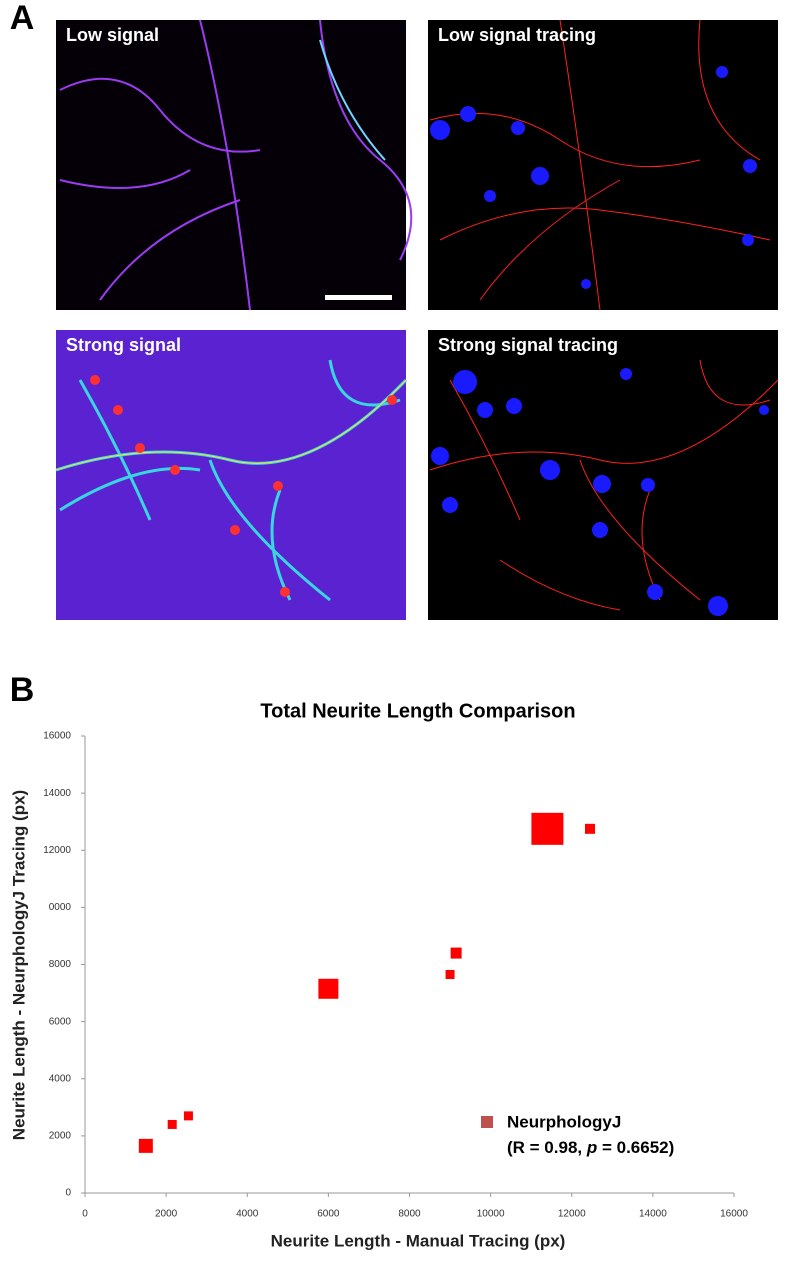  I want to click on annotation-part: p, so click(591, 1147).